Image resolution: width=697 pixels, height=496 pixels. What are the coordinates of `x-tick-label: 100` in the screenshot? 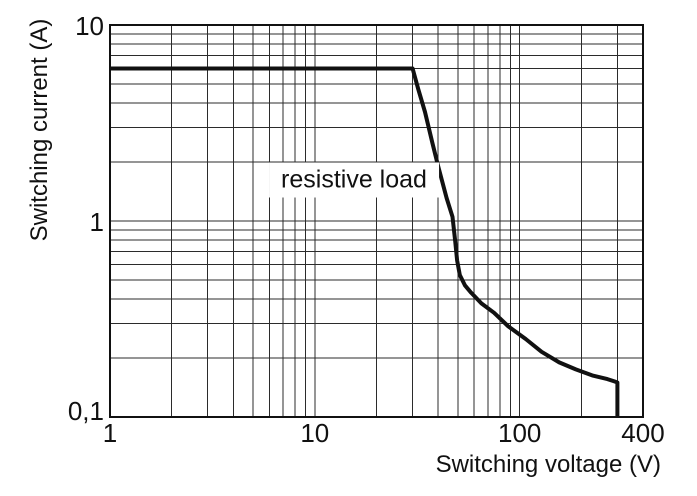 It's located at (519, 433).